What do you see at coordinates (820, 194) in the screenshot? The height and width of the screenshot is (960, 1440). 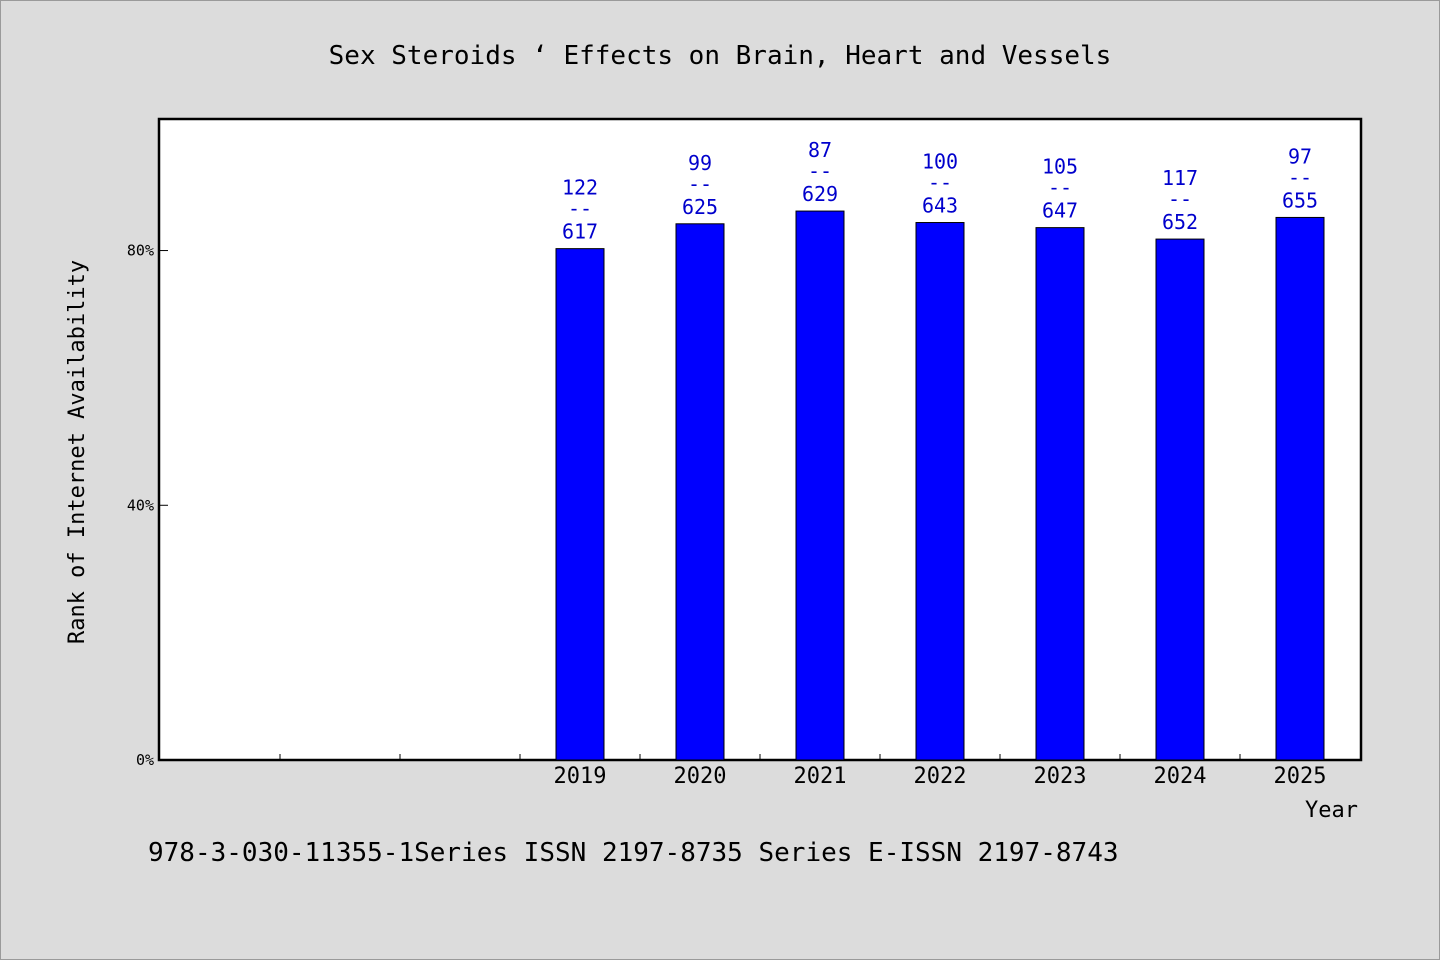 I see `data-label-bottom: 629` at bounding box center [820, 194].